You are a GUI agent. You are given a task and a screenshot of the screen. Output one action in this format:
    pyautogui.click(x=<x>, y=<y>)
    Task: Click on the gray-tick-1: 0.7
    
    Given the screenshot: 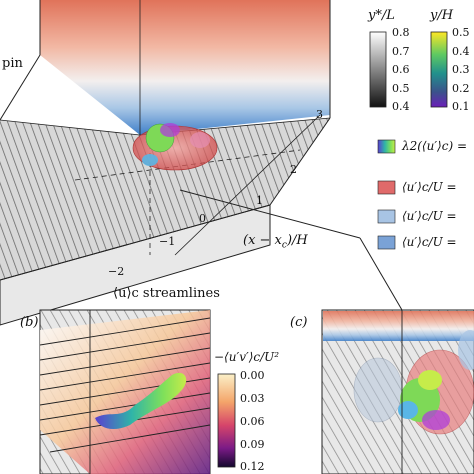 What is the action you would take?
    pyautogui.click(x=401, y=51)
    